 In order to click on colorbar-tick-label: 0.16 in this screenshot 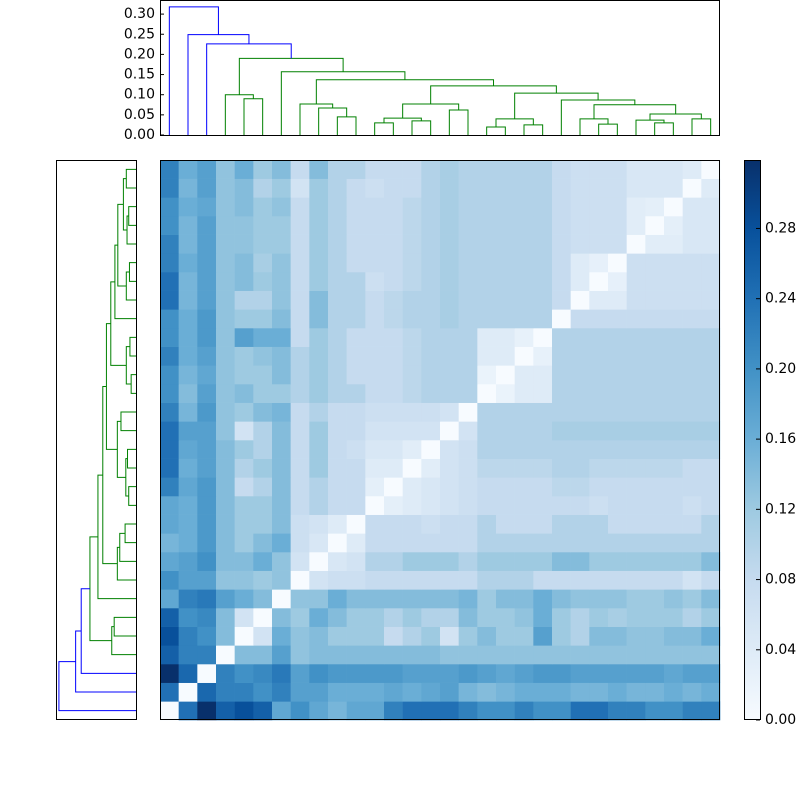, I will do `click(780, 439)`.